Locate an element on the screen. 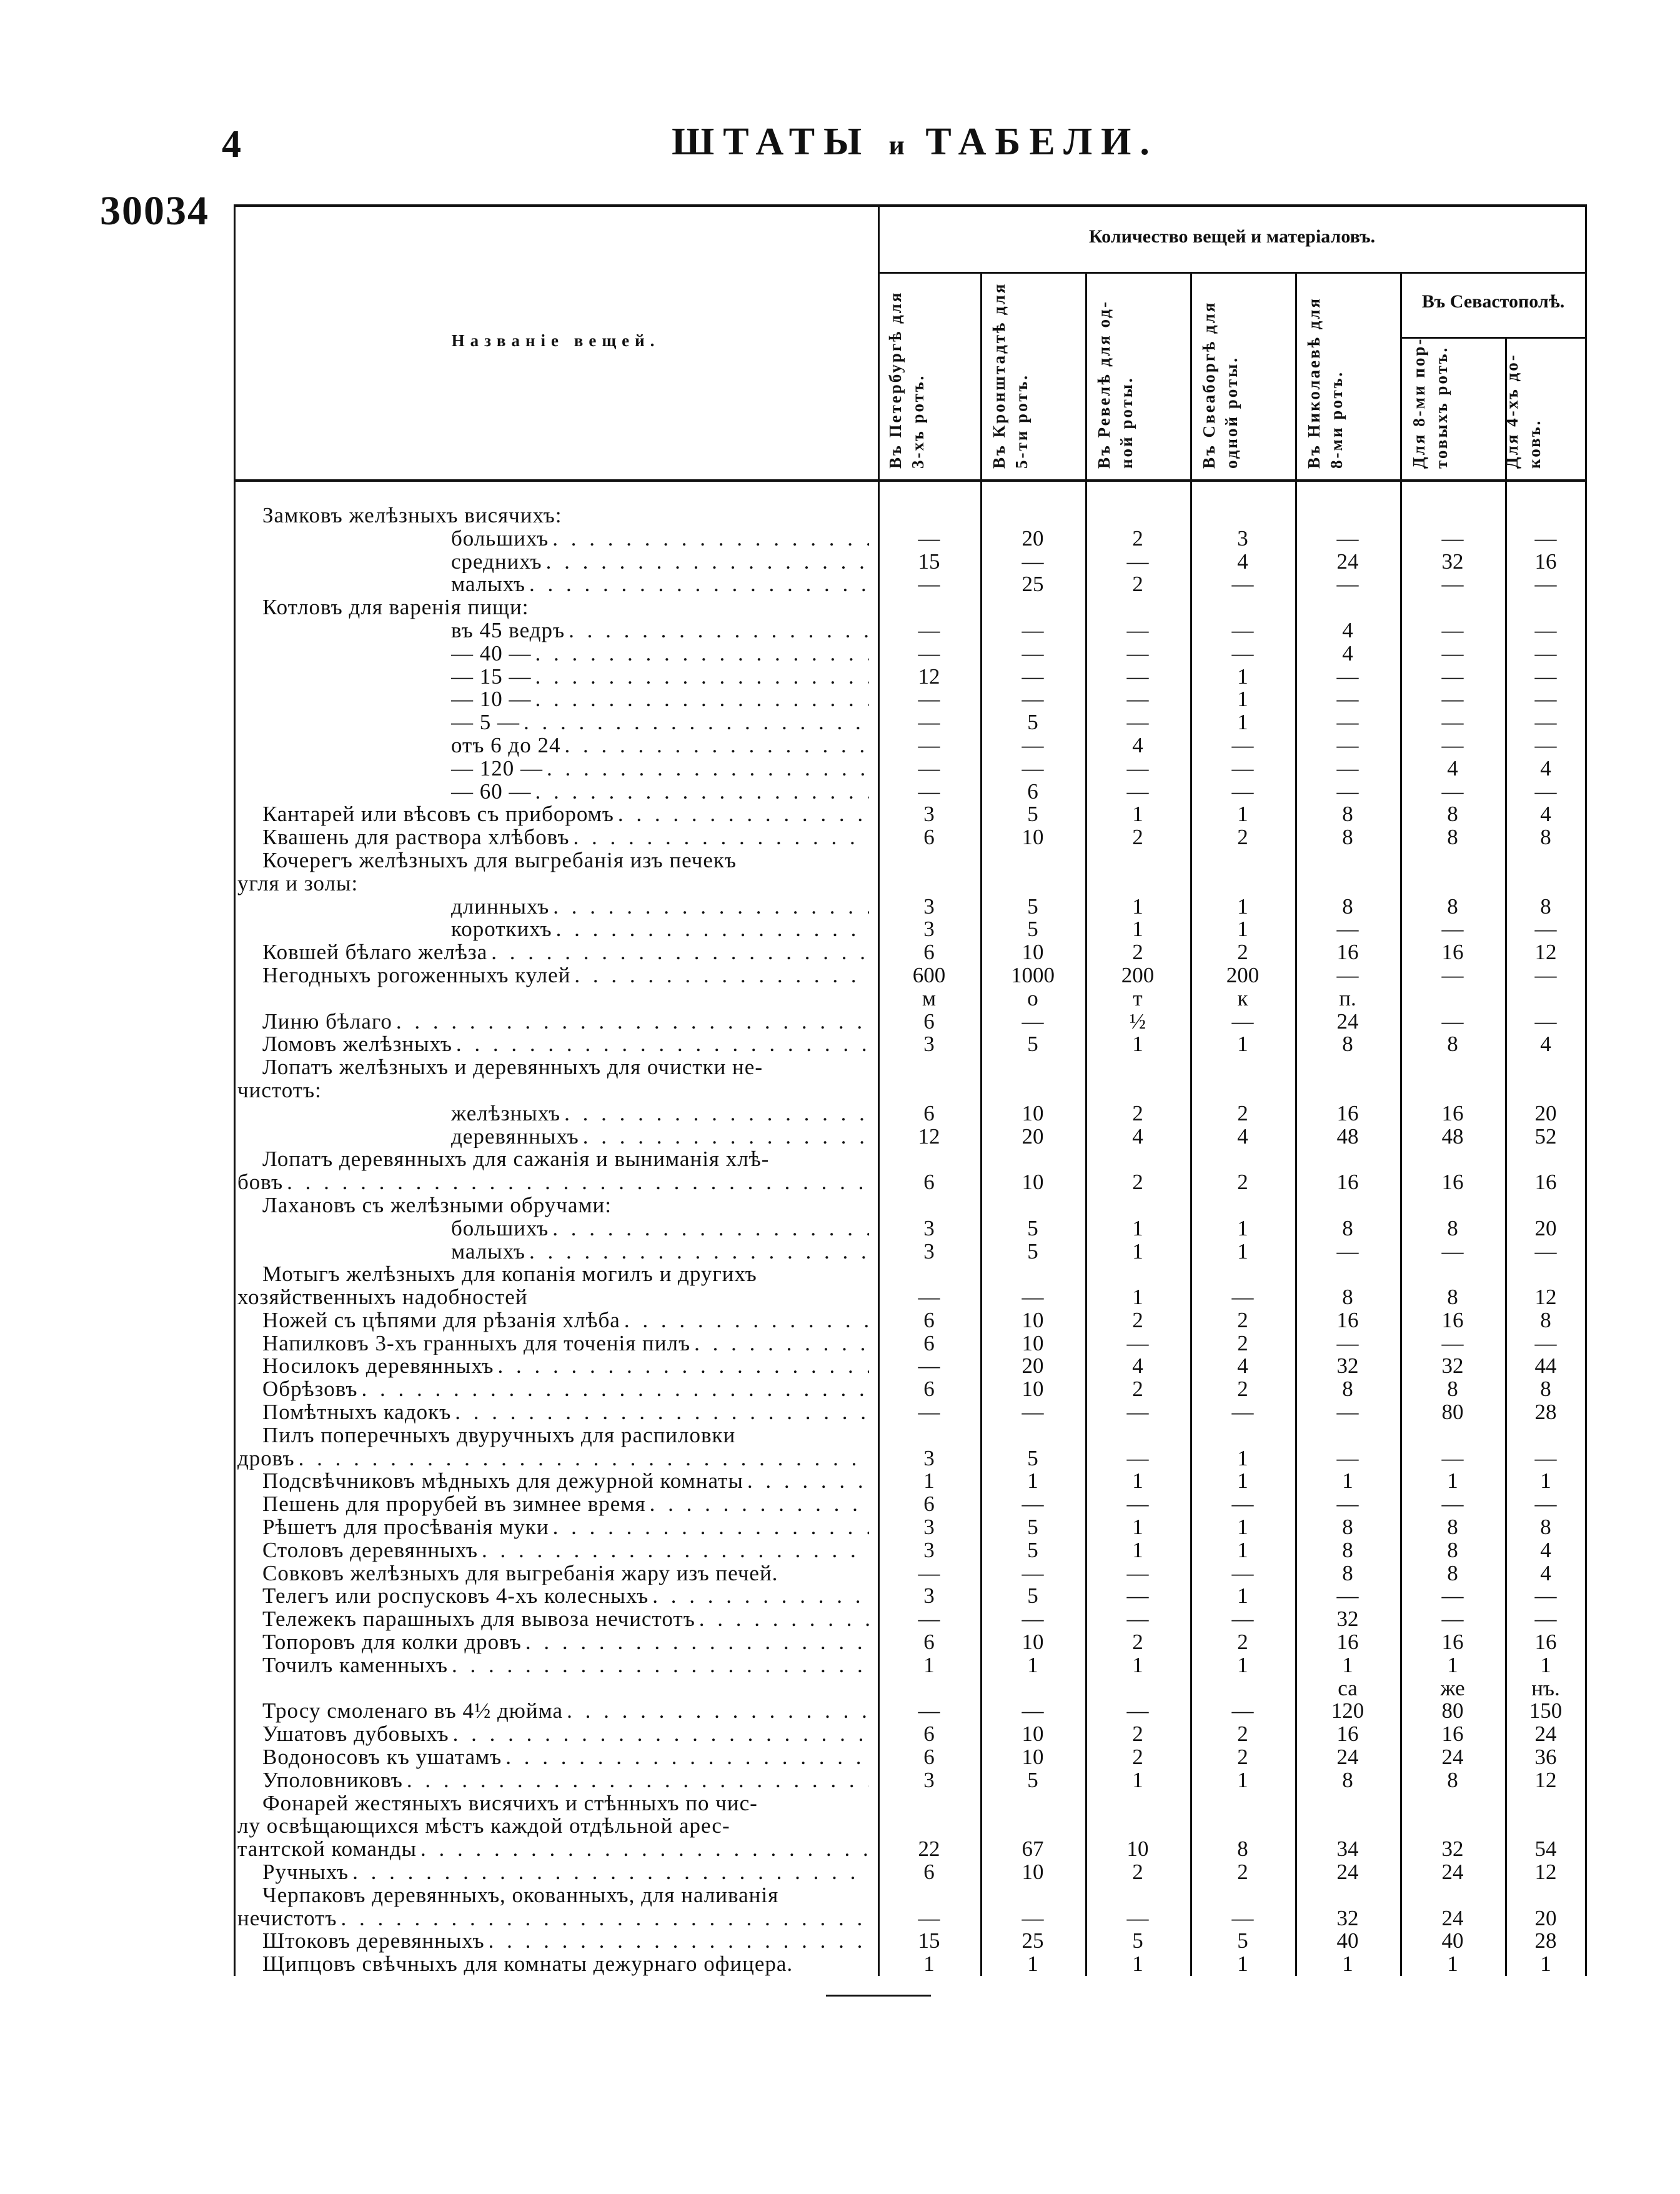  item-name: Обрѣзовъ is located at coordinates (565, 1389).